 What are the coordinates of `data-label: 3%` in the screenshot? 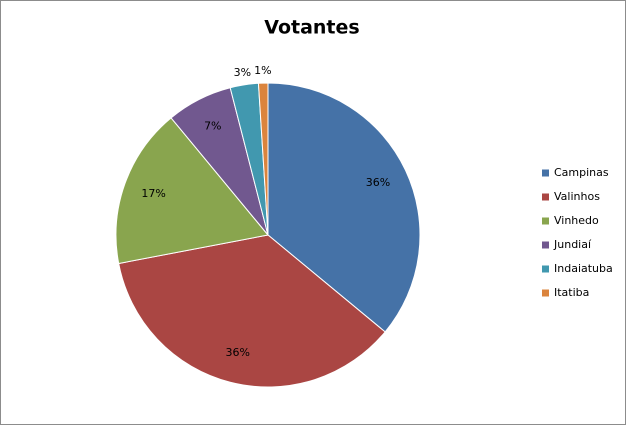 It's located at (242, 72).